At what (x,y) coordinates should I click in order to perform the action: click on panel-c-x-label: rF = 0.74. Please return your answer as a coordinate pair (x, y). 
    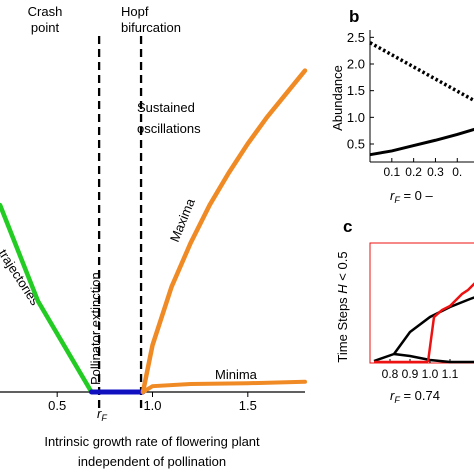
    Looking at the image, I should click on (415, 396).